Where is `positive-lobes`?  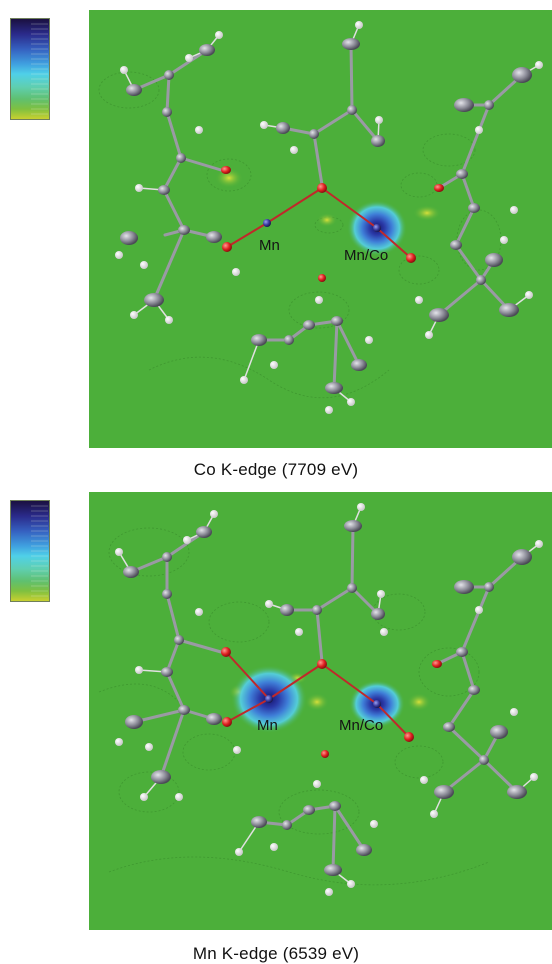
positive-lobes is located at coordinates (328, 197).